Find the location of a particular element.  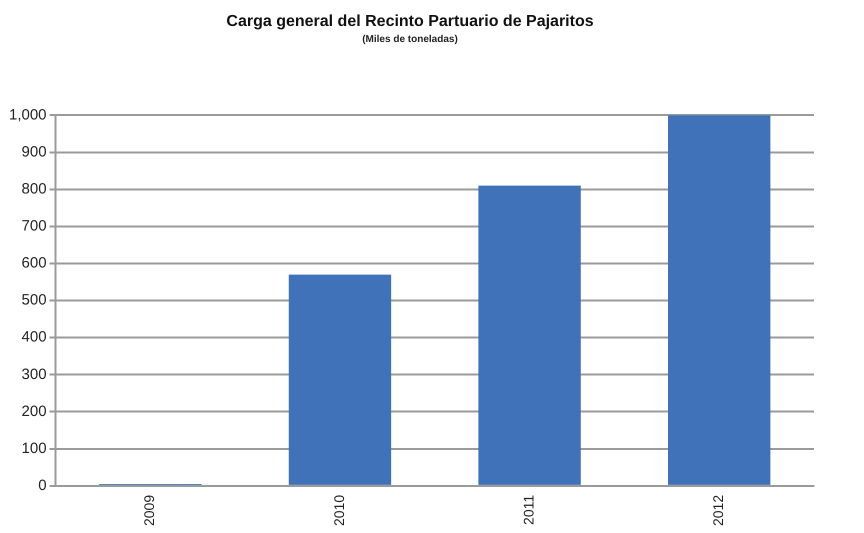

y-tick-label: 300 is located at coordinates (34, 374).